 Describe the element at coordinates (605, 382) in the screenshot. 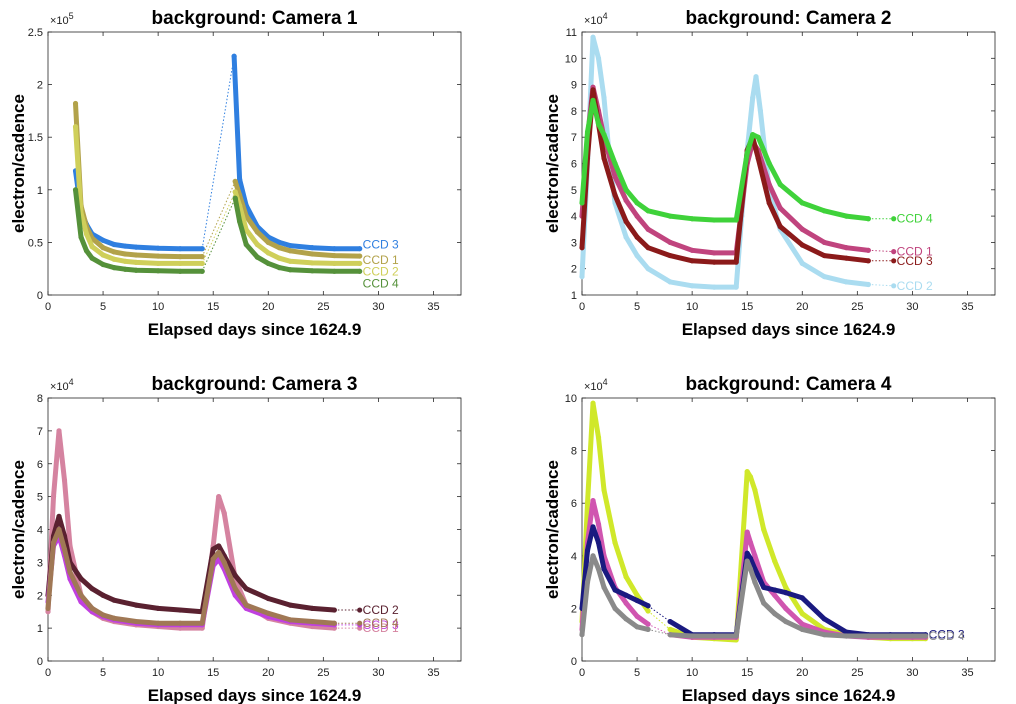

I see `y-exponent-value: 4` at that location.